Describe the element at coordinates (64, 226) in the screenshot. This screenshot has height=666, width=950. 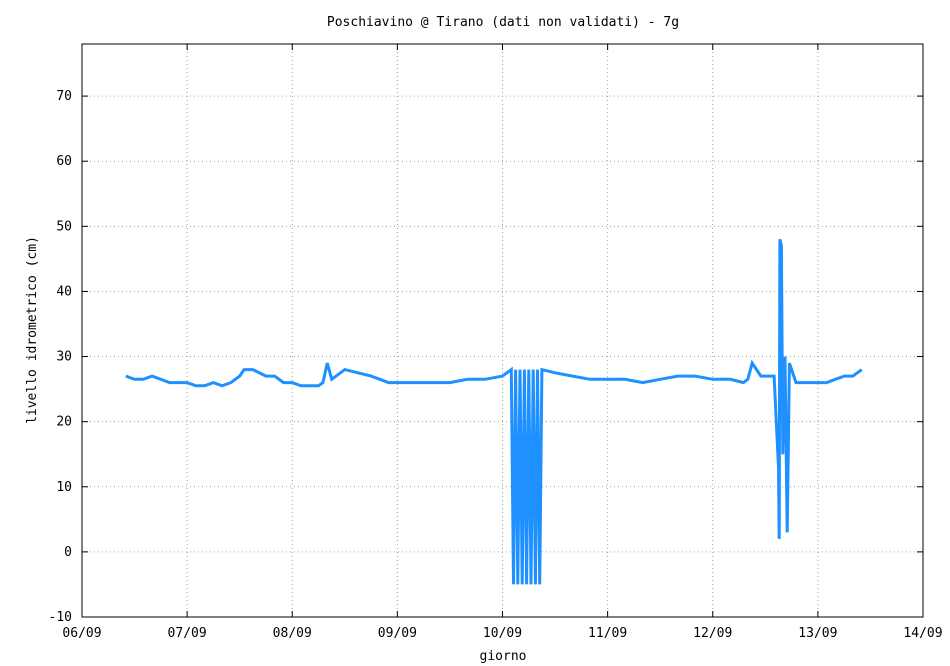
I see `y-tick-label: 50` at that location.